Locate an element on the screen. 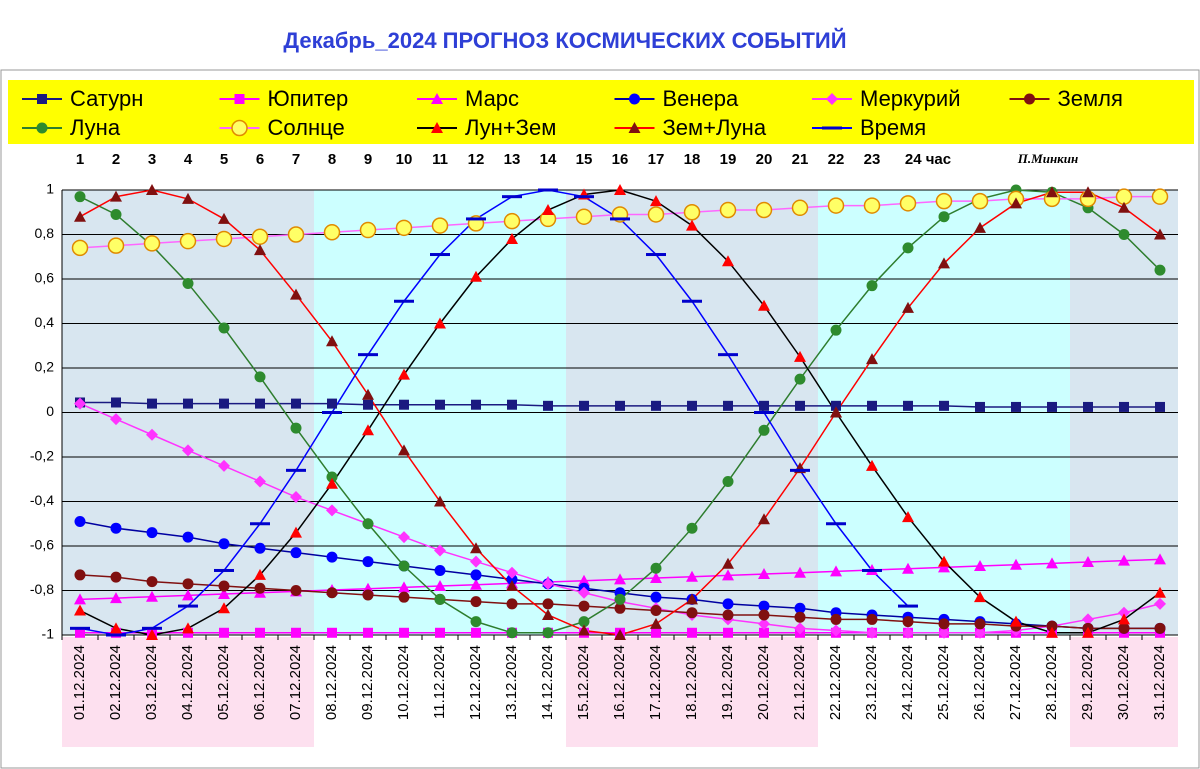  hour-label: 23 is located at coordinates (872, 159).